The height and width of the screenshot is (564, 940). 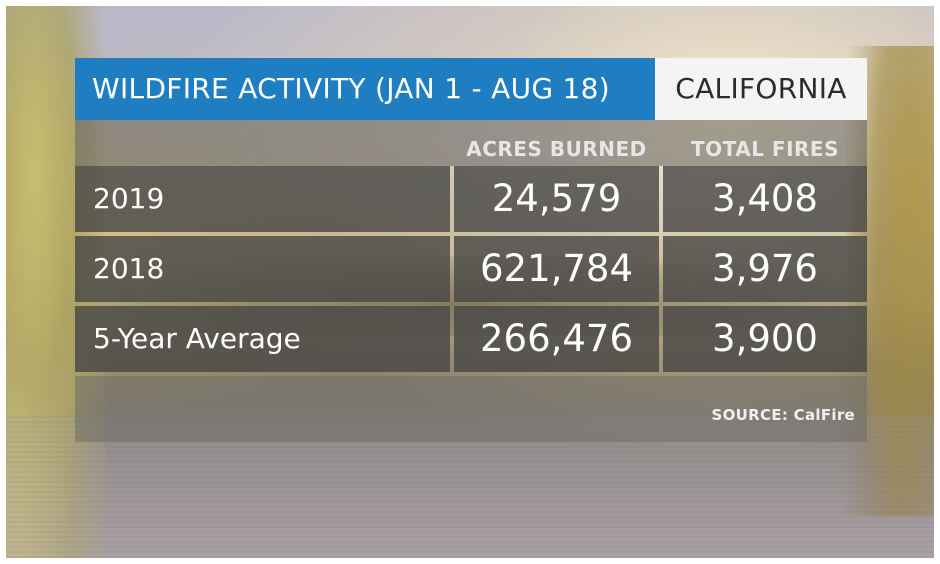 I want to click on acres-value: 266,476, so click(x=556, y=339).